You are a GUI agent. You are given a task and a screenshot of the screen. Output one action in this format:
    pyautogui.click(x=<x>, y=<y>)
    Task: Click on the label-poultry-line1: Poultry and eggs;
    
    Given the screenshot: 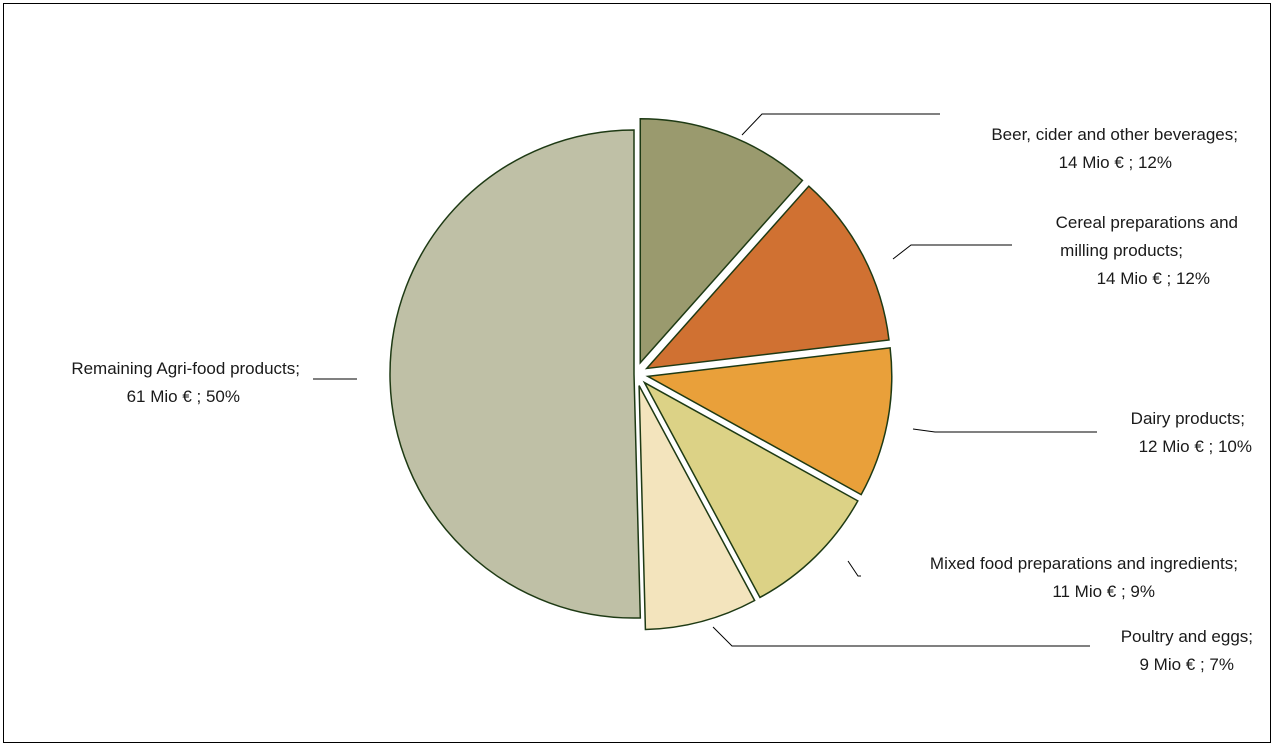 What is the action you would take?
    pyautogui.click(x=1187, y=636)
    